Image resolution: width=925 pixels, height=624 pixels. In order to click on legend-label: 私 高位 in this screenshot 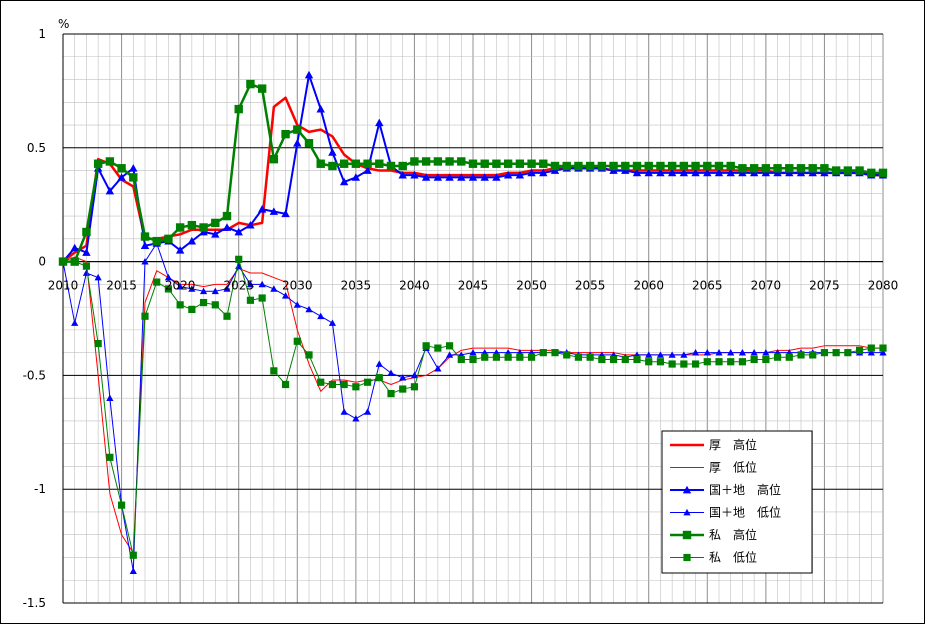, I will do `click(733, 534)`.